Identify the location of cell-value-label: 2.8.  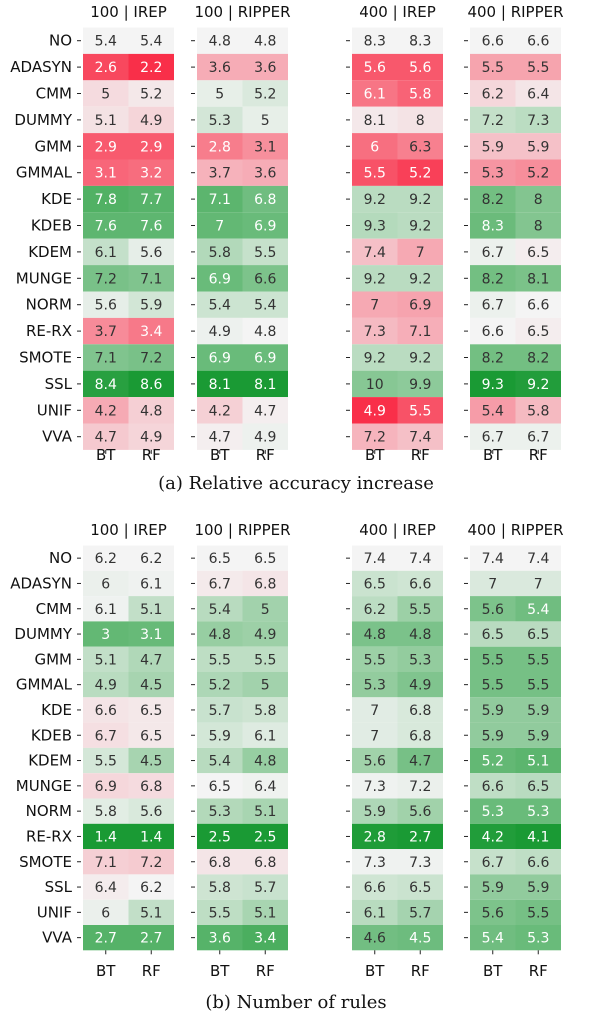
(375, 837).